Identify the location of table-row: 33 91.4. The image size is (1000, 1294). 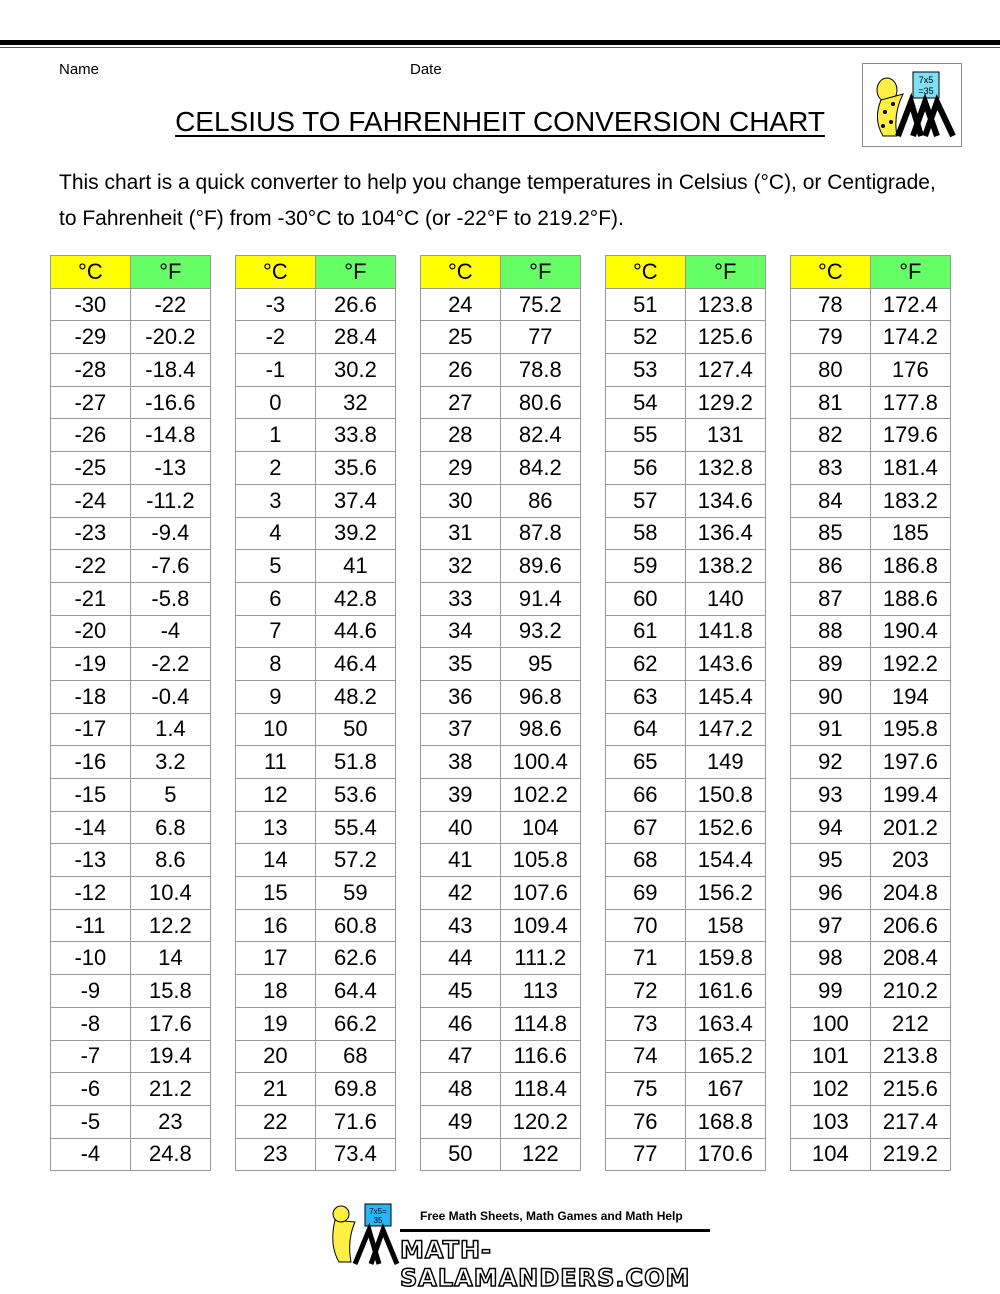
(501, 598).